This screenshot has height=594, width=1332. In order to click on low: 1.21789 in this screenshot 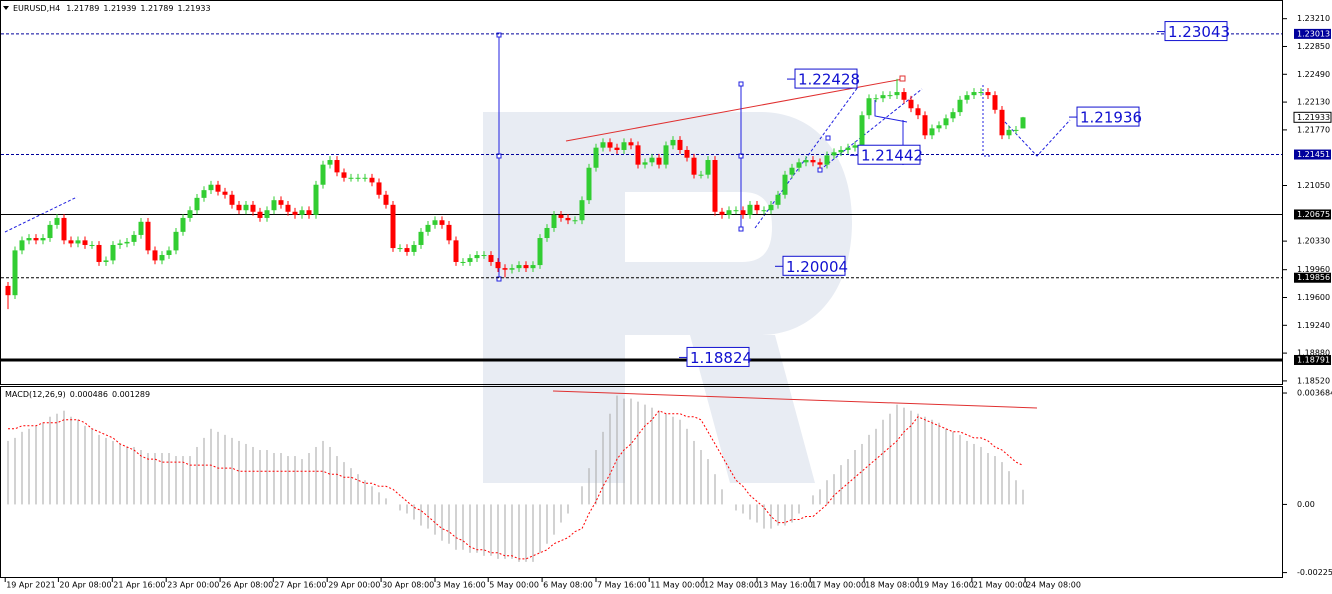, I will do `click(156, 8)`.